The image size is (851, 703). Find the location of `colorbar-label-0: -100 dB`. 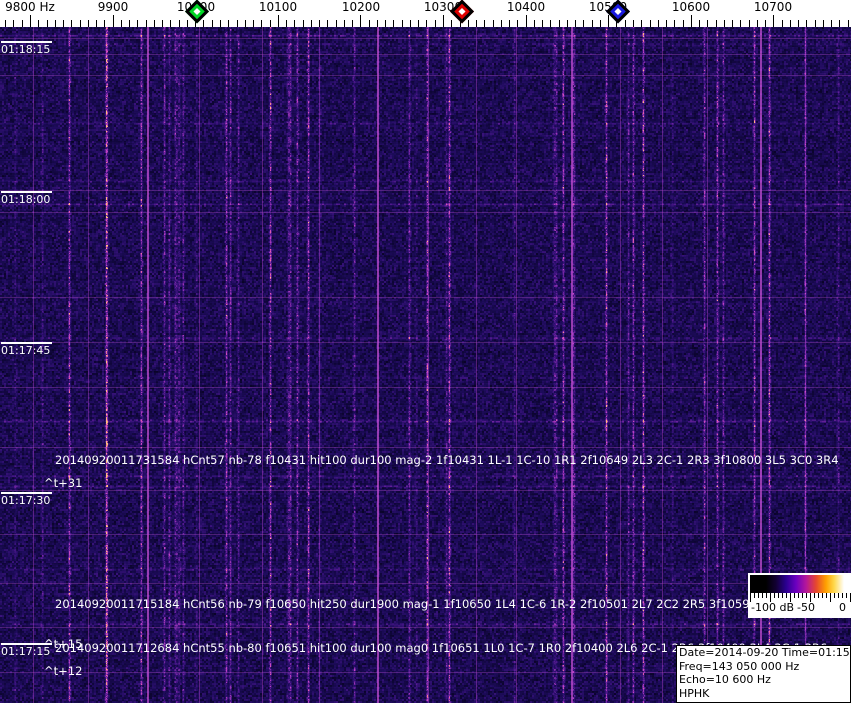

colorbar-label-0: -100 dB is located at coordinates (772, 607).